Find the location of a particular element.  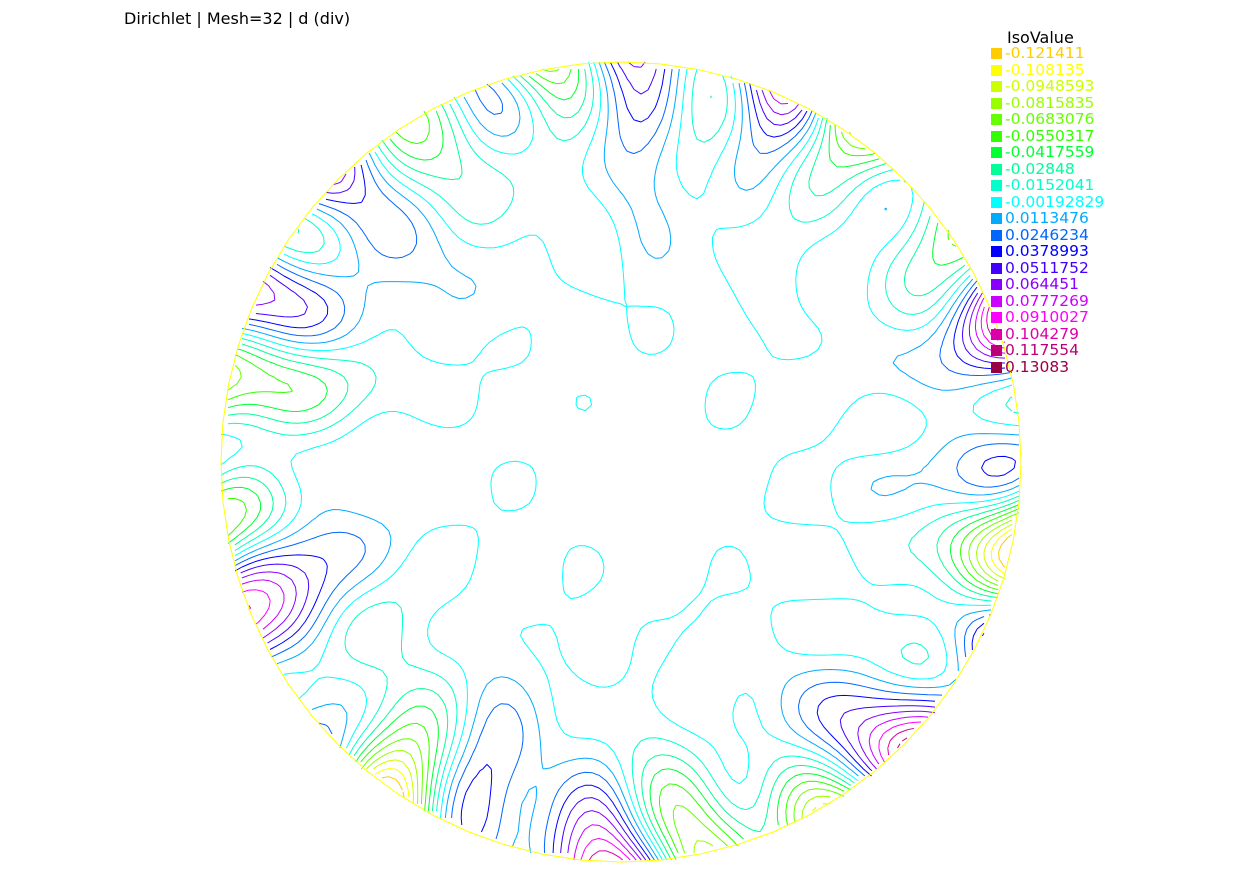

legend-item: -0.0948593 is located at coordinates (1042, 86).